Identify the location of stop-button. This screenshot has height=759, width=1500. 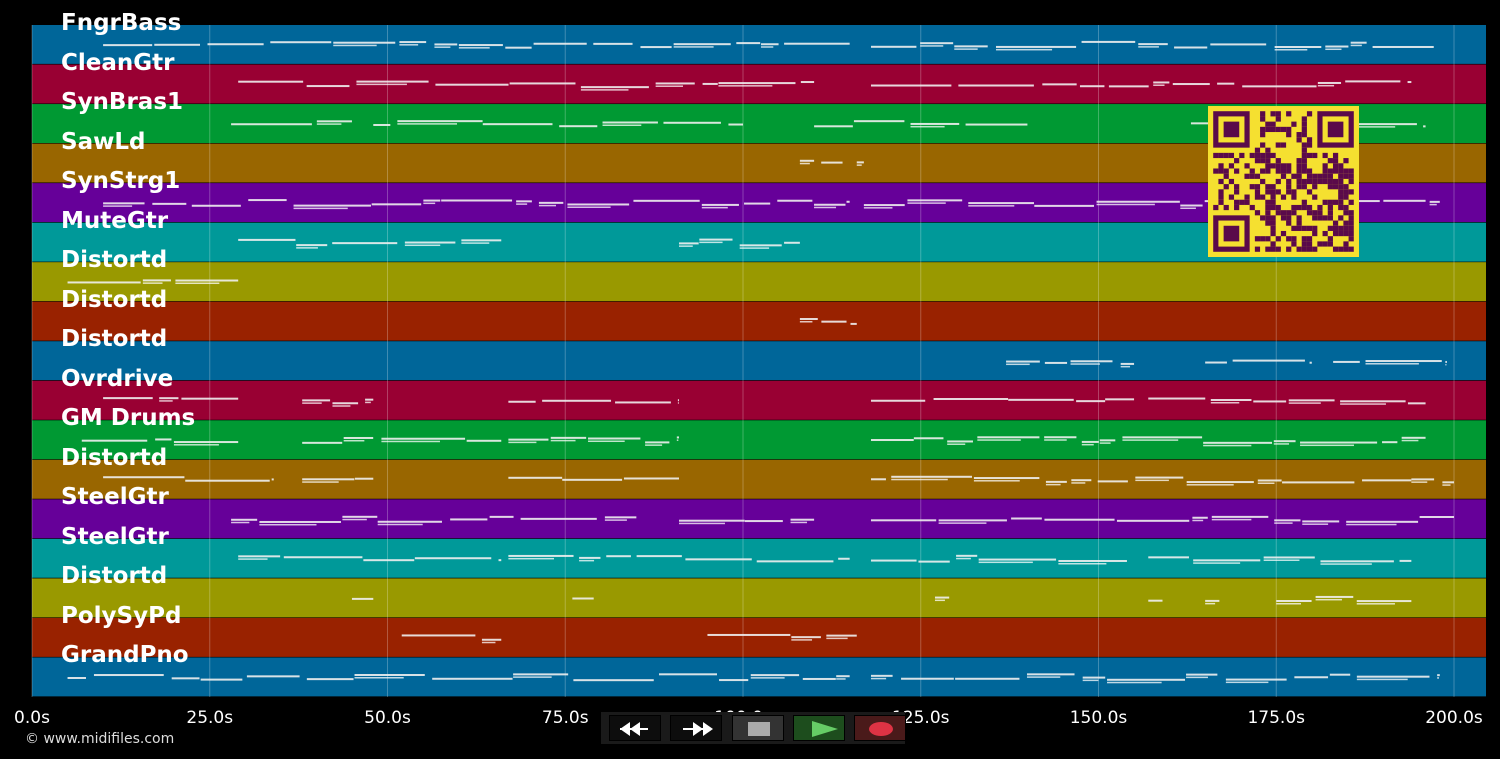
(758, 728).